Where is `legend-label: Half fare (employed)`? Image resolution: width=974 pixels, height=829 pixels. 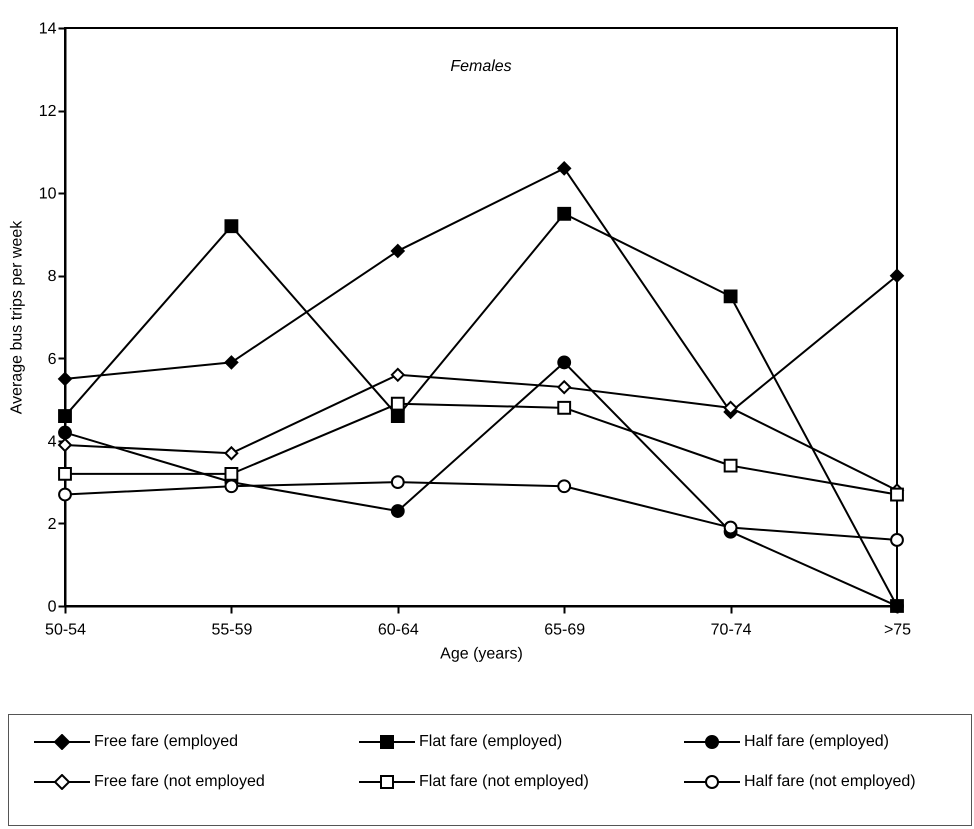
legend-label: Half fare (employed) is located at coordinates (816, 742).